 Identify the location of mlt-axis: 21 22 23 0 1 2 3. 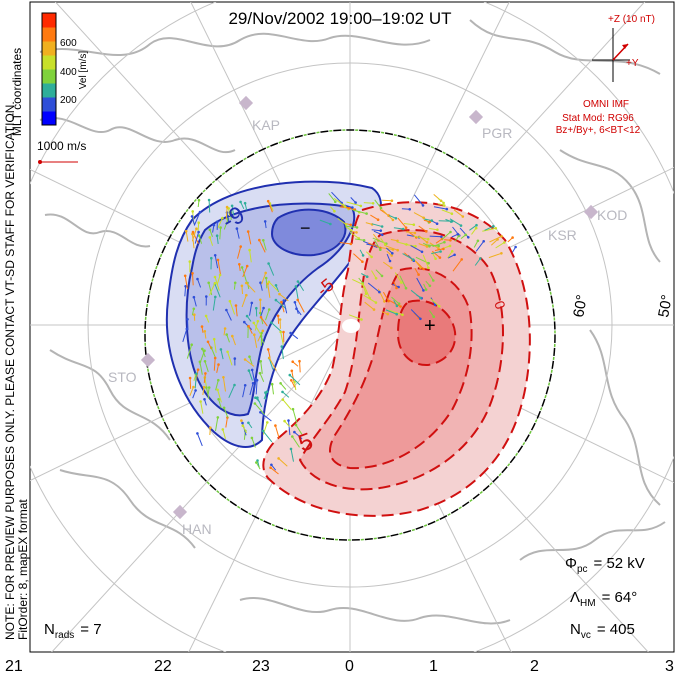
(339, 666).